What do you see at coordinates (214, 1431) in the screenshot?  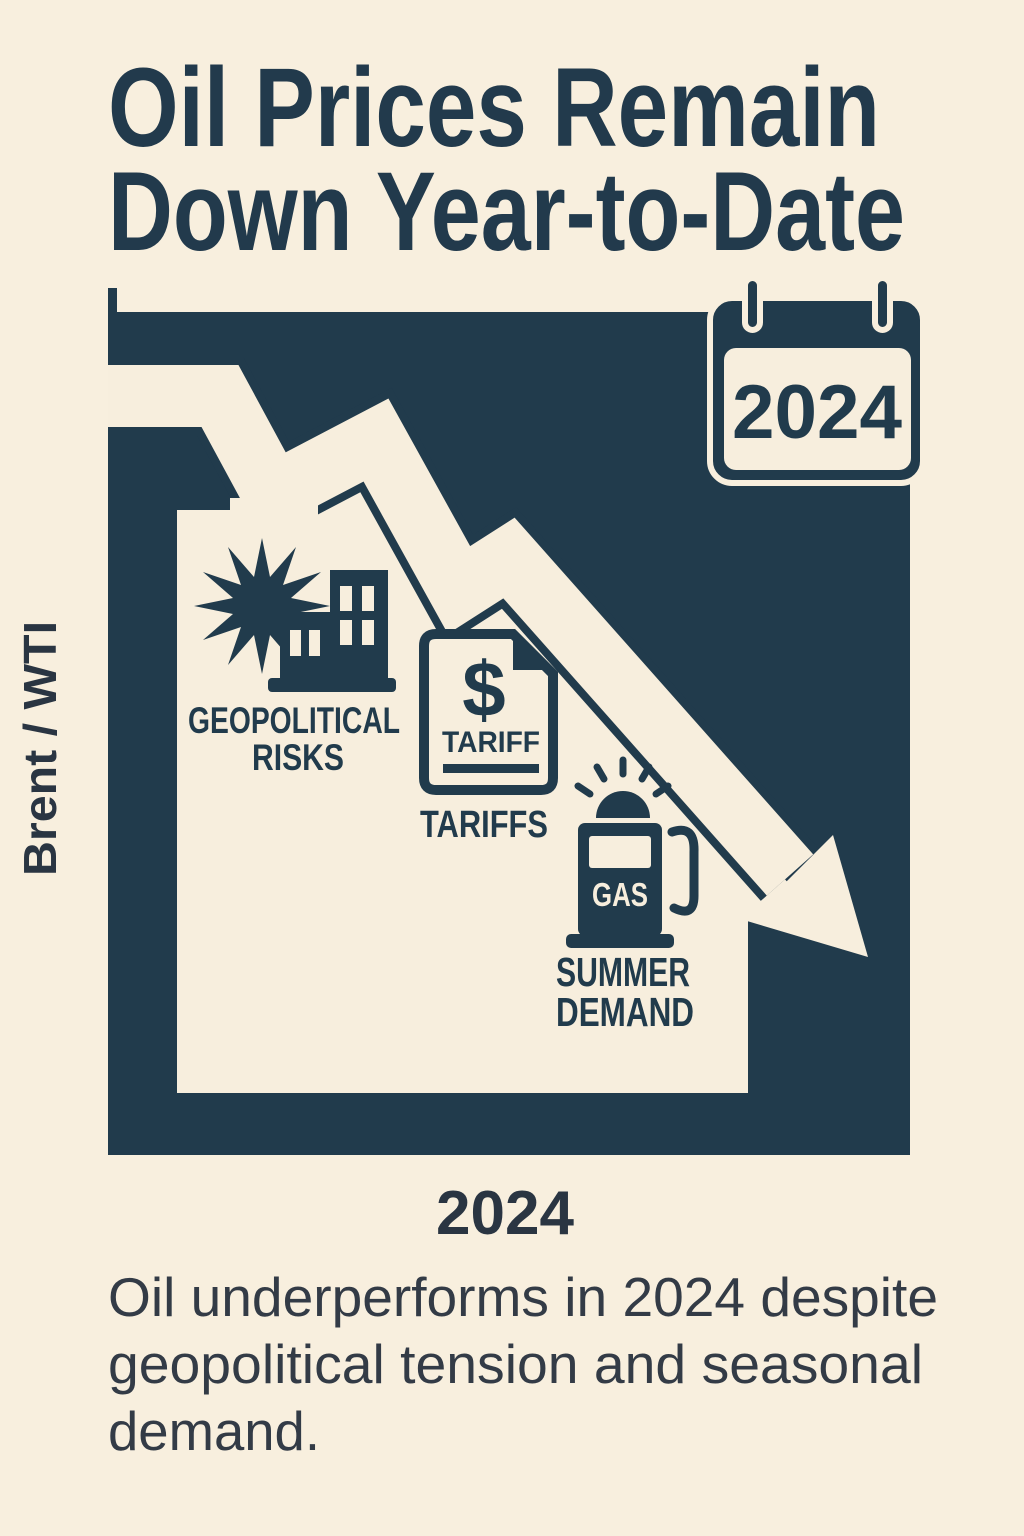 I see `caption-line-3: demand.` at bounding box center [214, 1431].